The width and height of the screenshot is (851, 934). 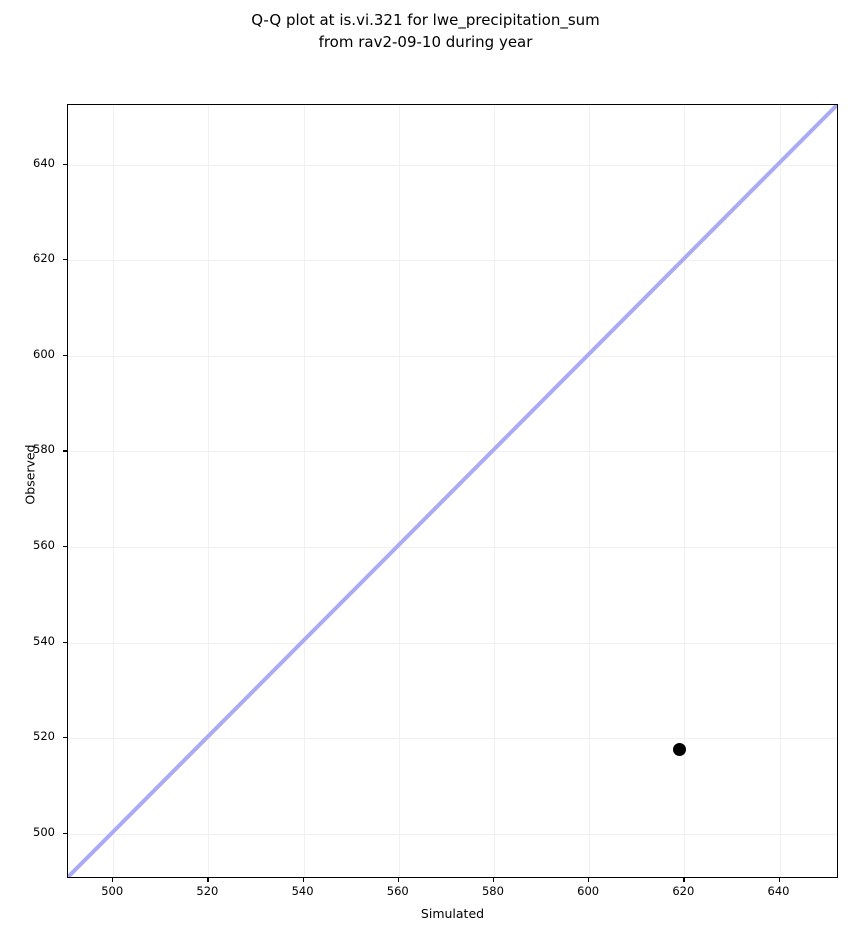 I want to click on x-tick-label: 600, so click(x=588, y=891).